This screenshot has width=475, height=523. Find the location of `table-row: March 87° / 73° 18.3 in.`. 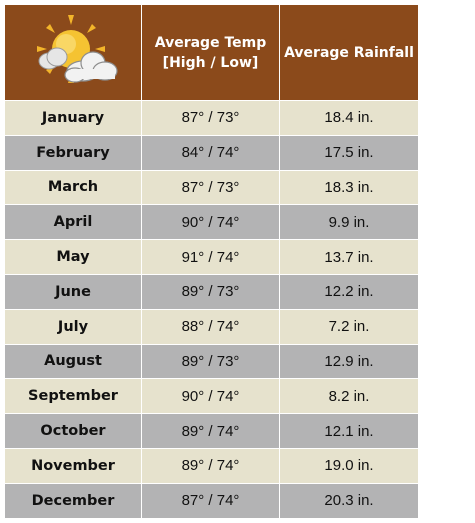

table-row: March 87° / 73° 18.3 in. is located at coordinates (211, 188).